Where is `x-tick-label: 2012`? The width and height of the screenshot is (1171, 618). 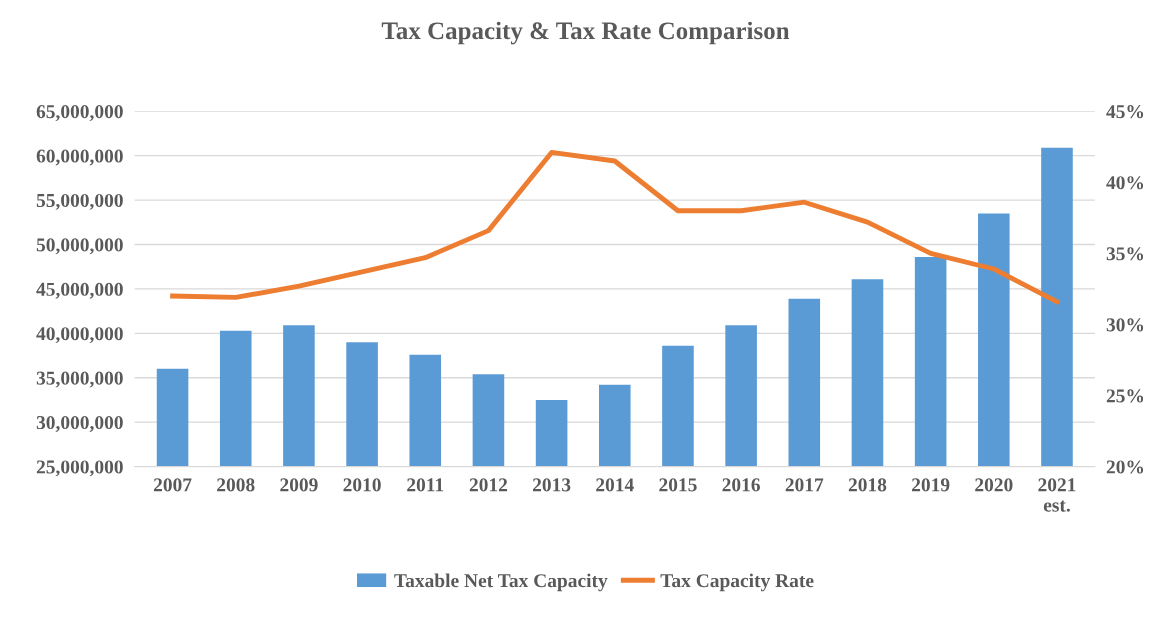 x-tick-label: 2012 is located at coordinates (488, 485).